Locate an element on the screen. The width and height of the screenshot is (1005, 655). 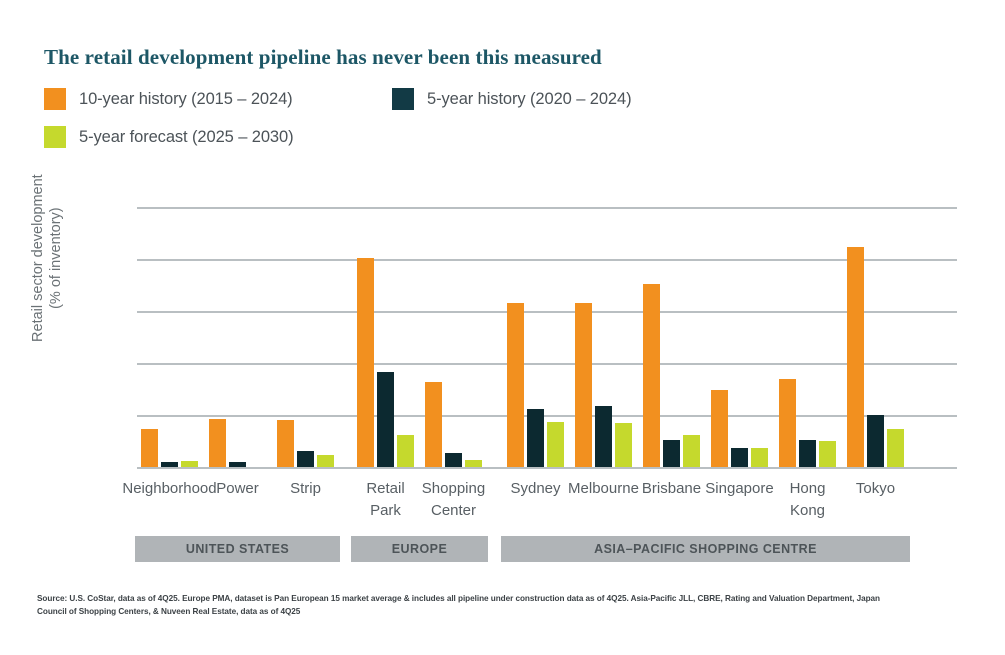
legend-label-10-year-history: 10-year history (2015 – 2024) is located at coordinates (186, 98).